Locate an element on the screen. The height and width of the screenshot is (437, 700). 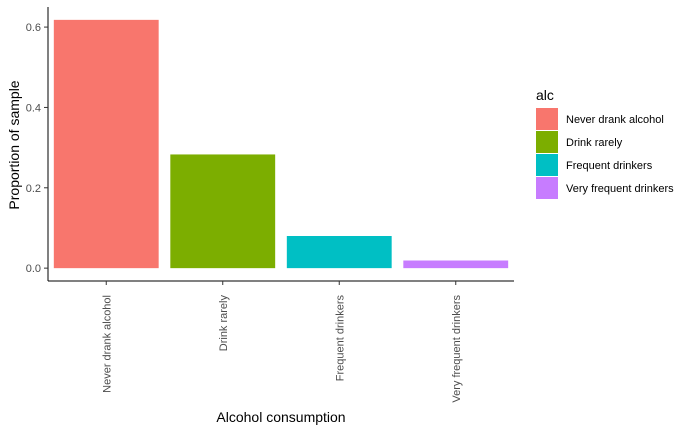
x-tick-label: Very frequent drinkers is located at coordinates (457, 349).